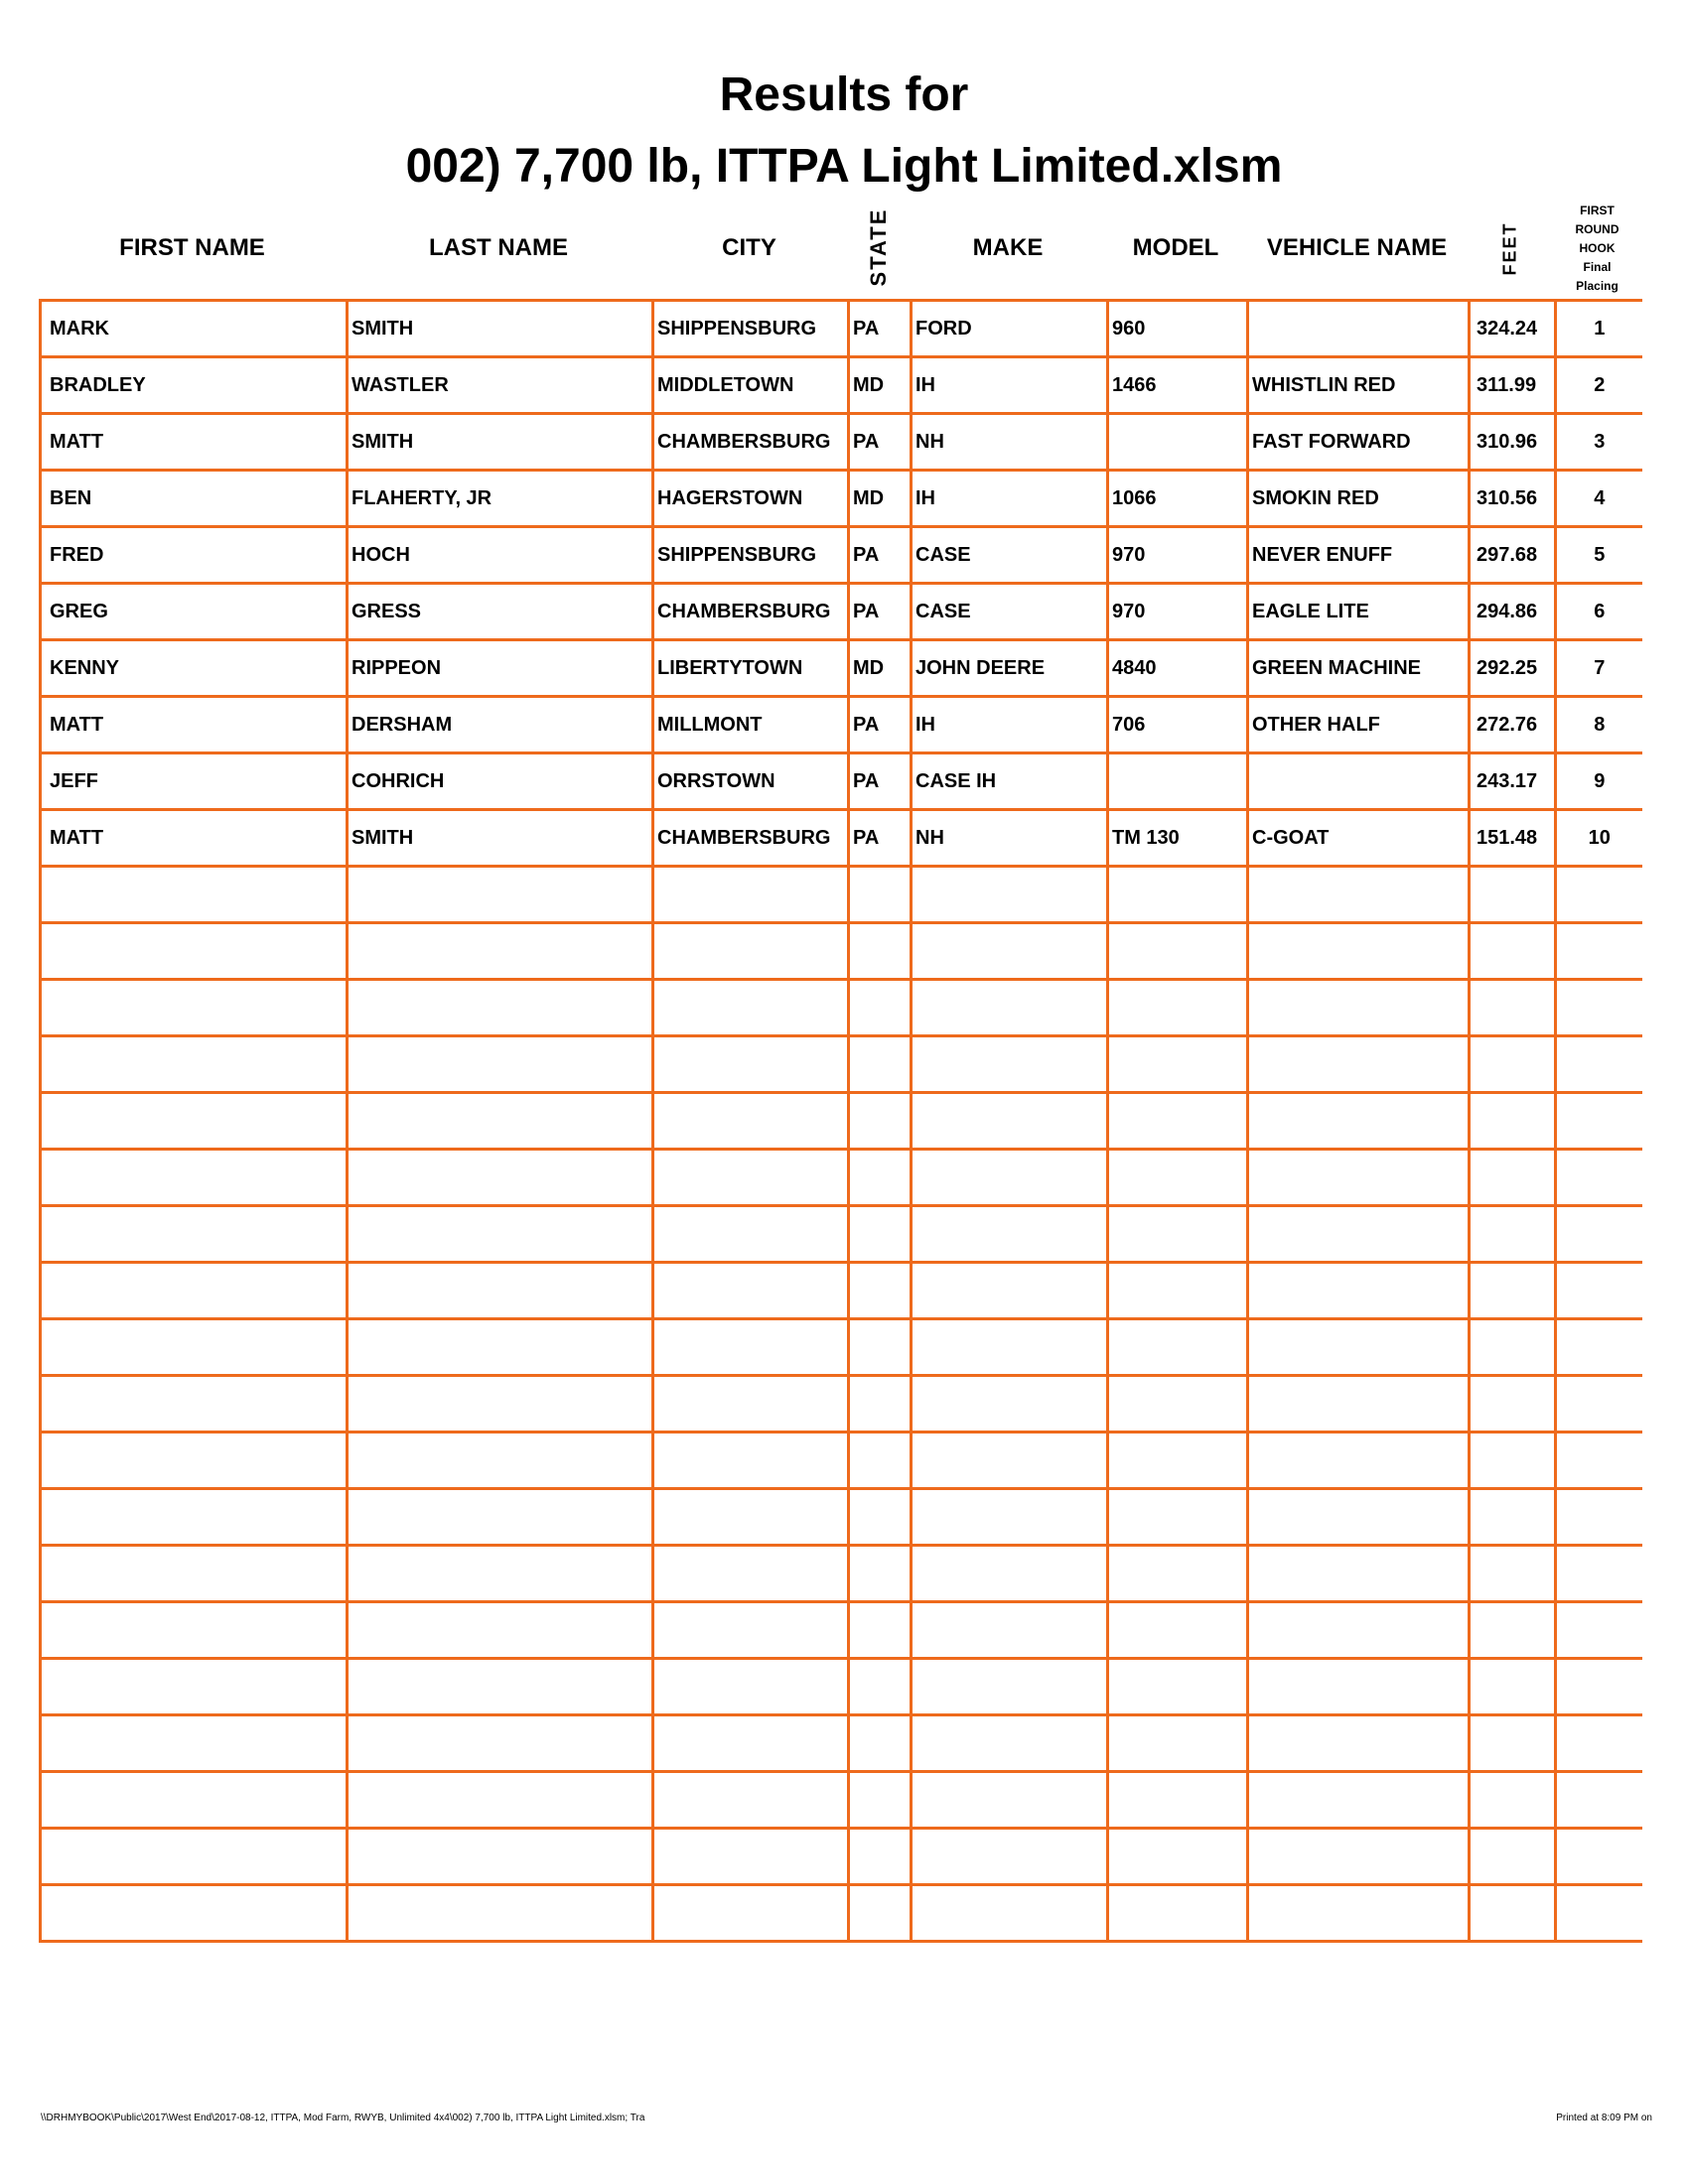 The height and width of the screenshot is (2184, 1688). I want to click on cell-first-name: MARK, so click(194, 328).